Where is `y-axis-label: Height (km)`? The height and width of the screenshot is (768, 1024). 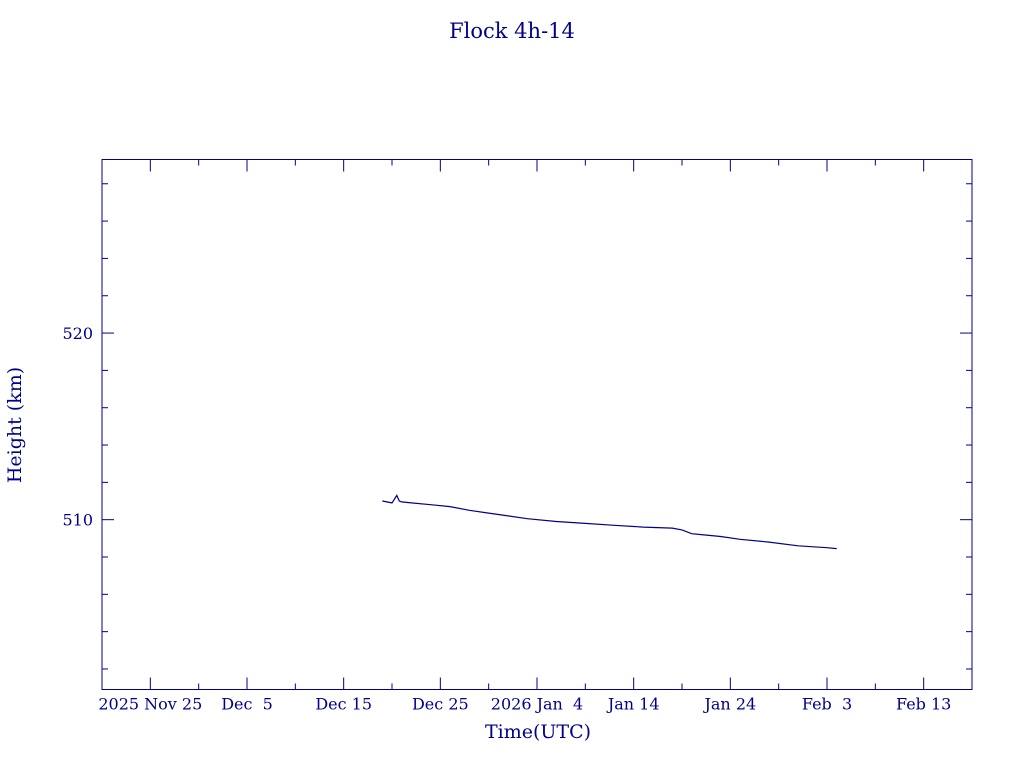 y-axis-label: Height (km) is located at coordinates (15, 425).